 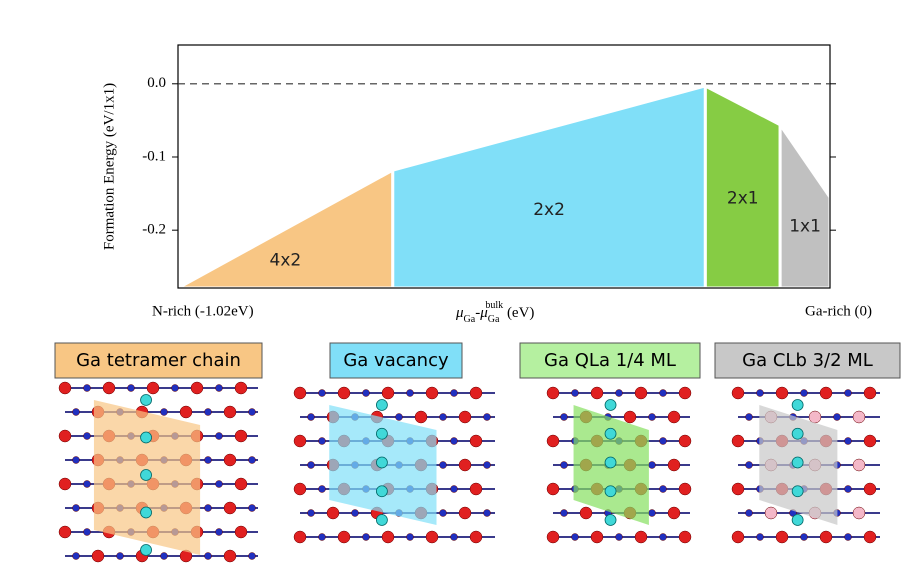 I want to click on panel-label: Ga tetramer chain, so click(x=158, y=360).